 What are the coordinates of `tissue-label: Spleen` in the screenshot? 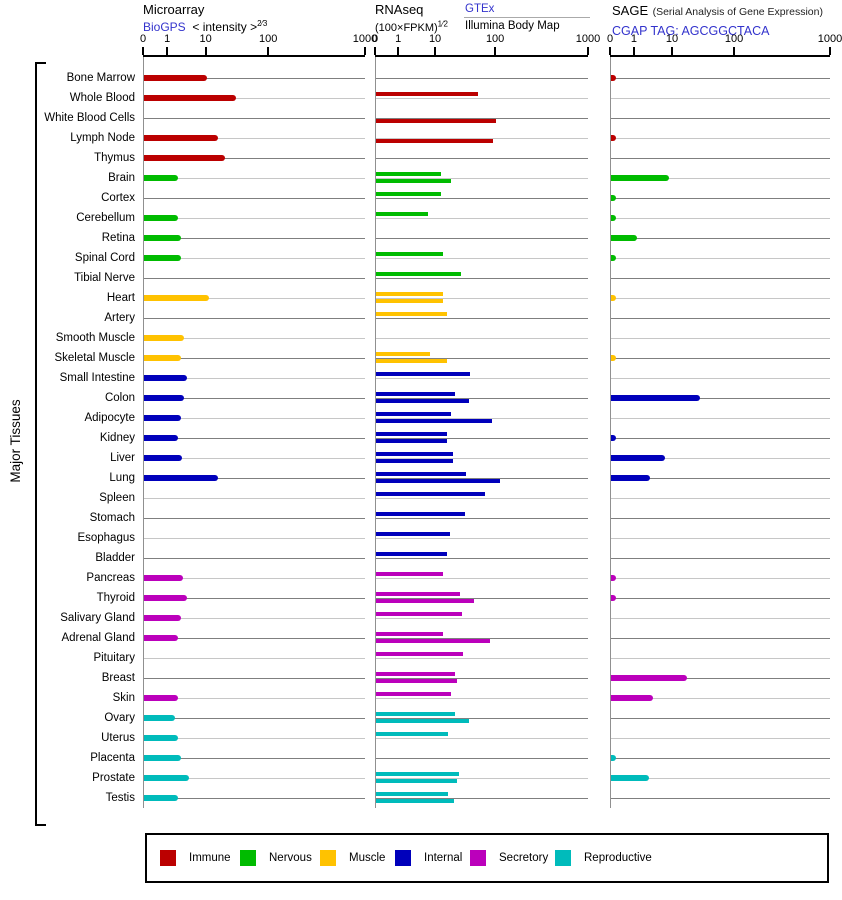 It's located at (117, 498).